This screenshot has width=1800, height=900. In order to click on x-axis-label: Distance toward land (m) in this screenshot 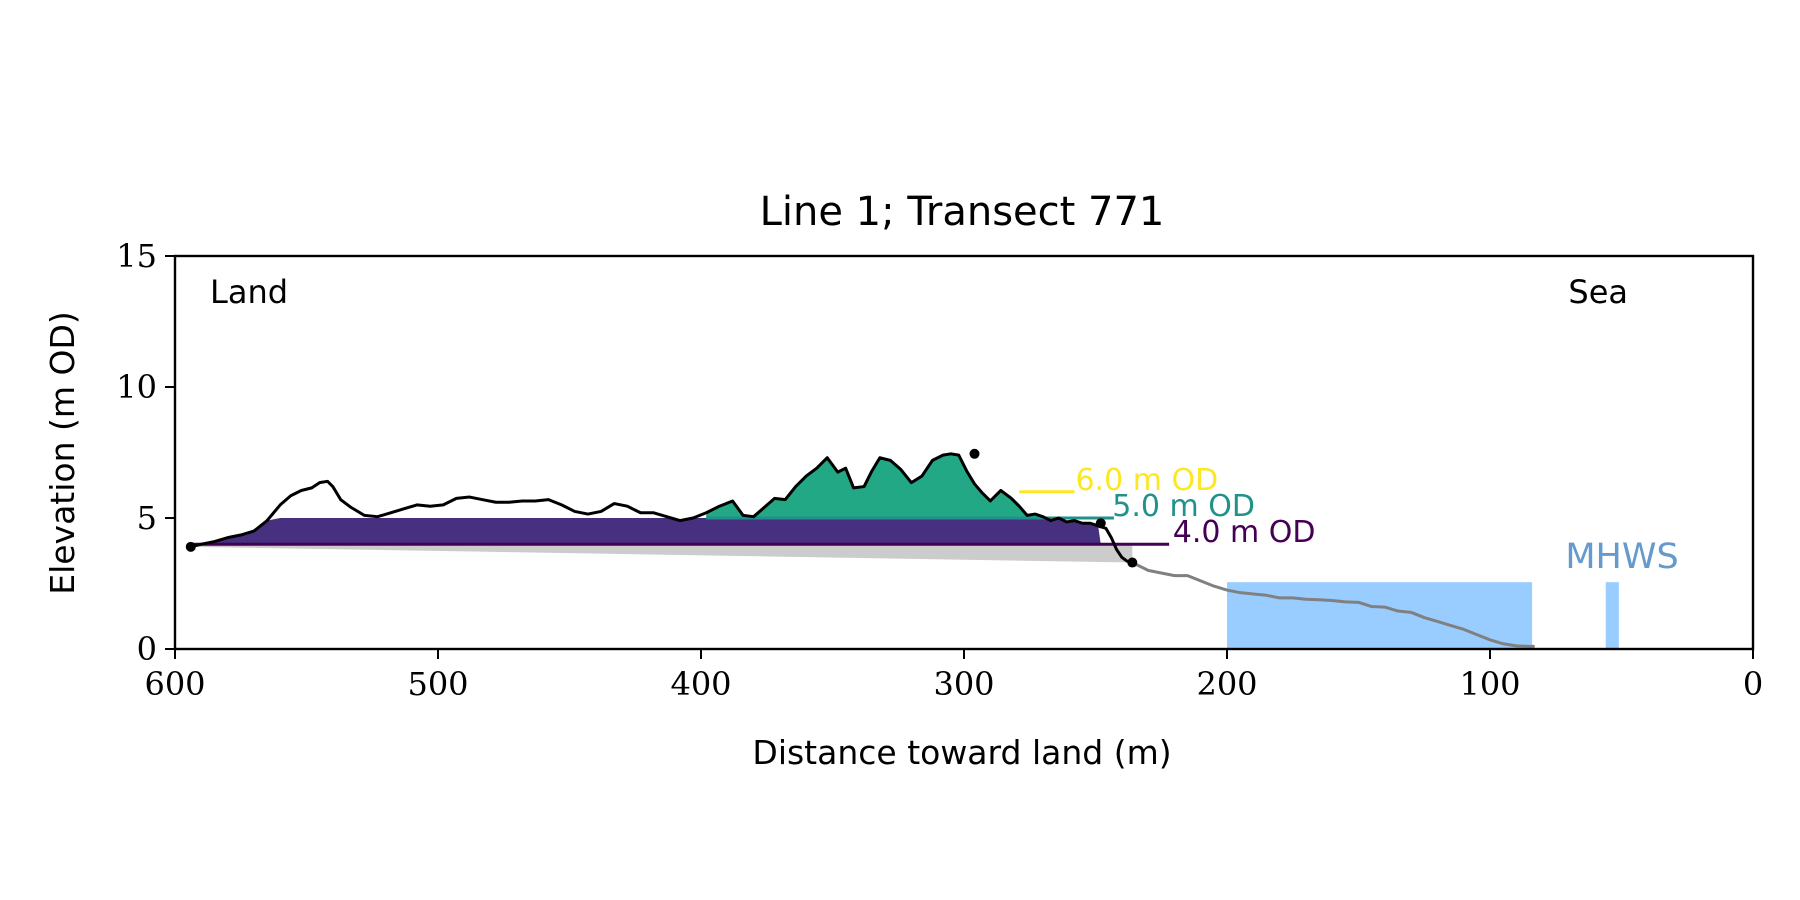, I will do `click(961, 752)`.